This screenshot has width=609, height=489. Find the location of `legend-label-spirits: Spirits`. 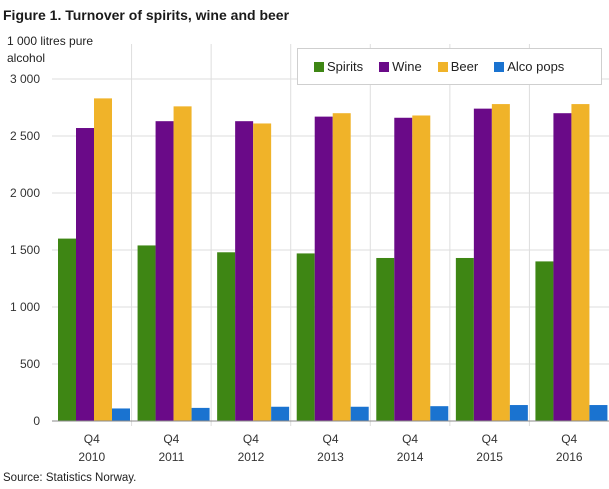

legend-label-spirits: Spirits is located at coordinates (345, 66).